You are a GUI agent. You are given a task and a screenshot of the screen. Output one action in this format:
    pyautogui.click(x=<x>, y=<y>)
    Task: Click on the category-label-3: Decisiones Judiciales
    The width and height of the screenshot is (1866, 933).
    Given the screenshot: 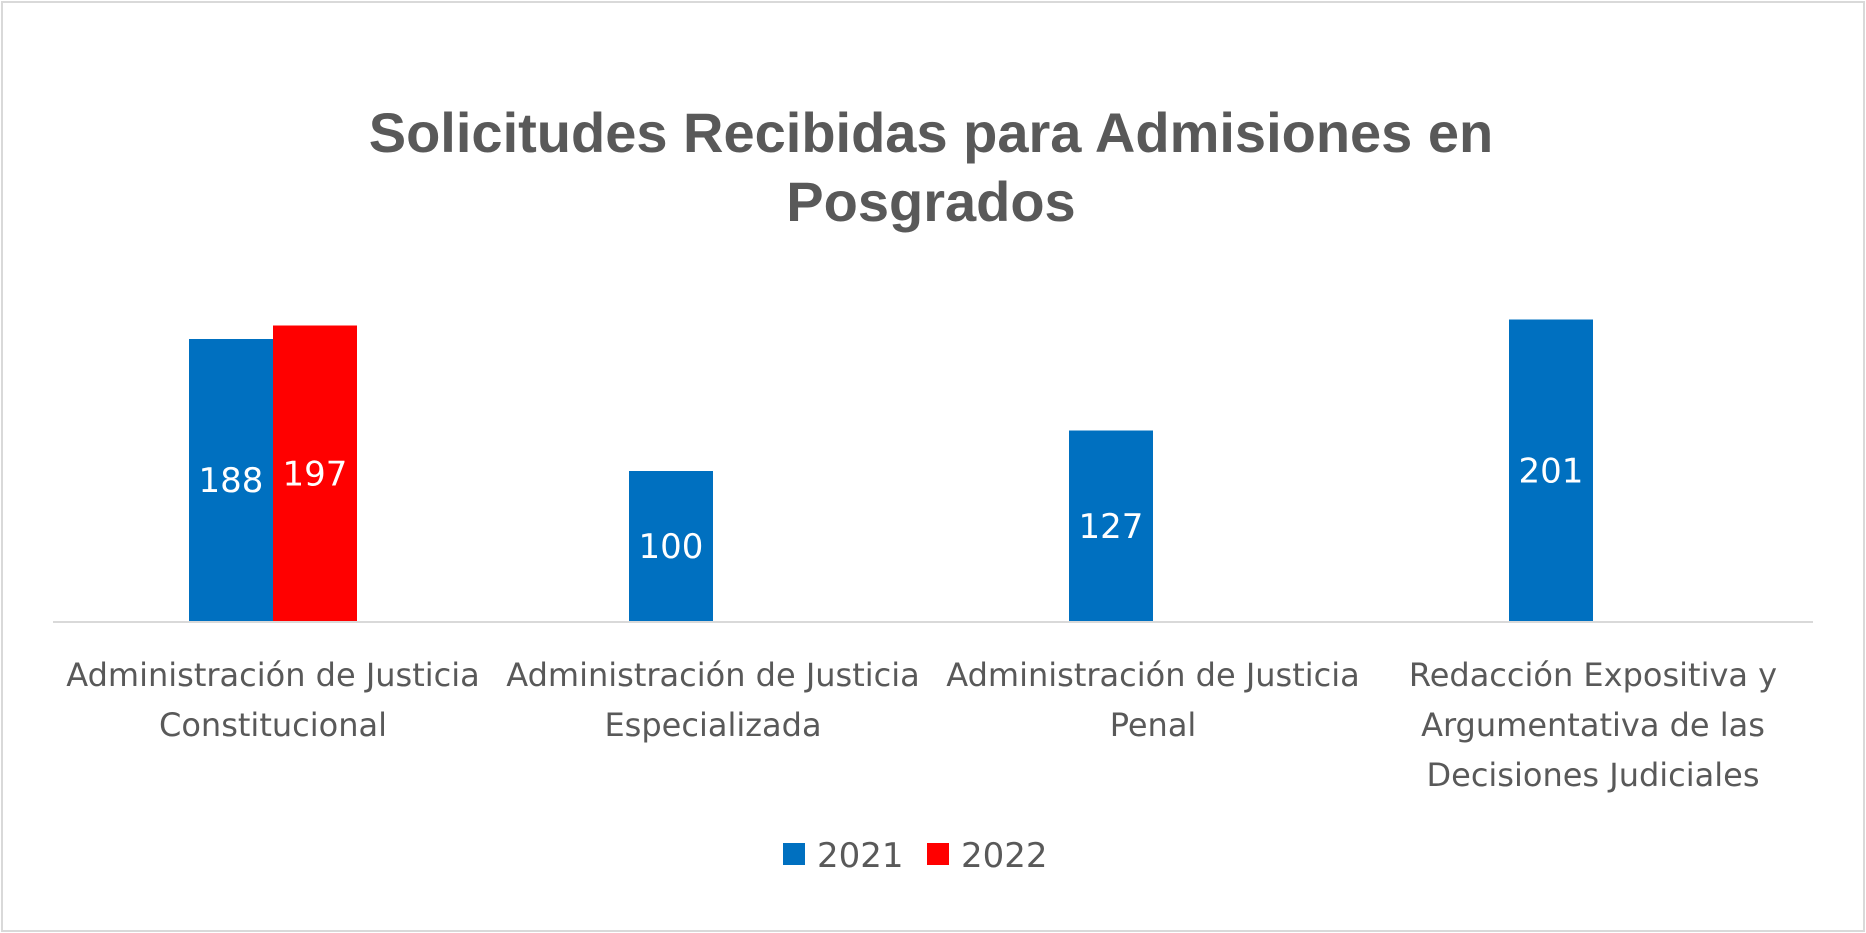 What is the action you would take?
    pyautogui.click(x=1592, y=775)
    